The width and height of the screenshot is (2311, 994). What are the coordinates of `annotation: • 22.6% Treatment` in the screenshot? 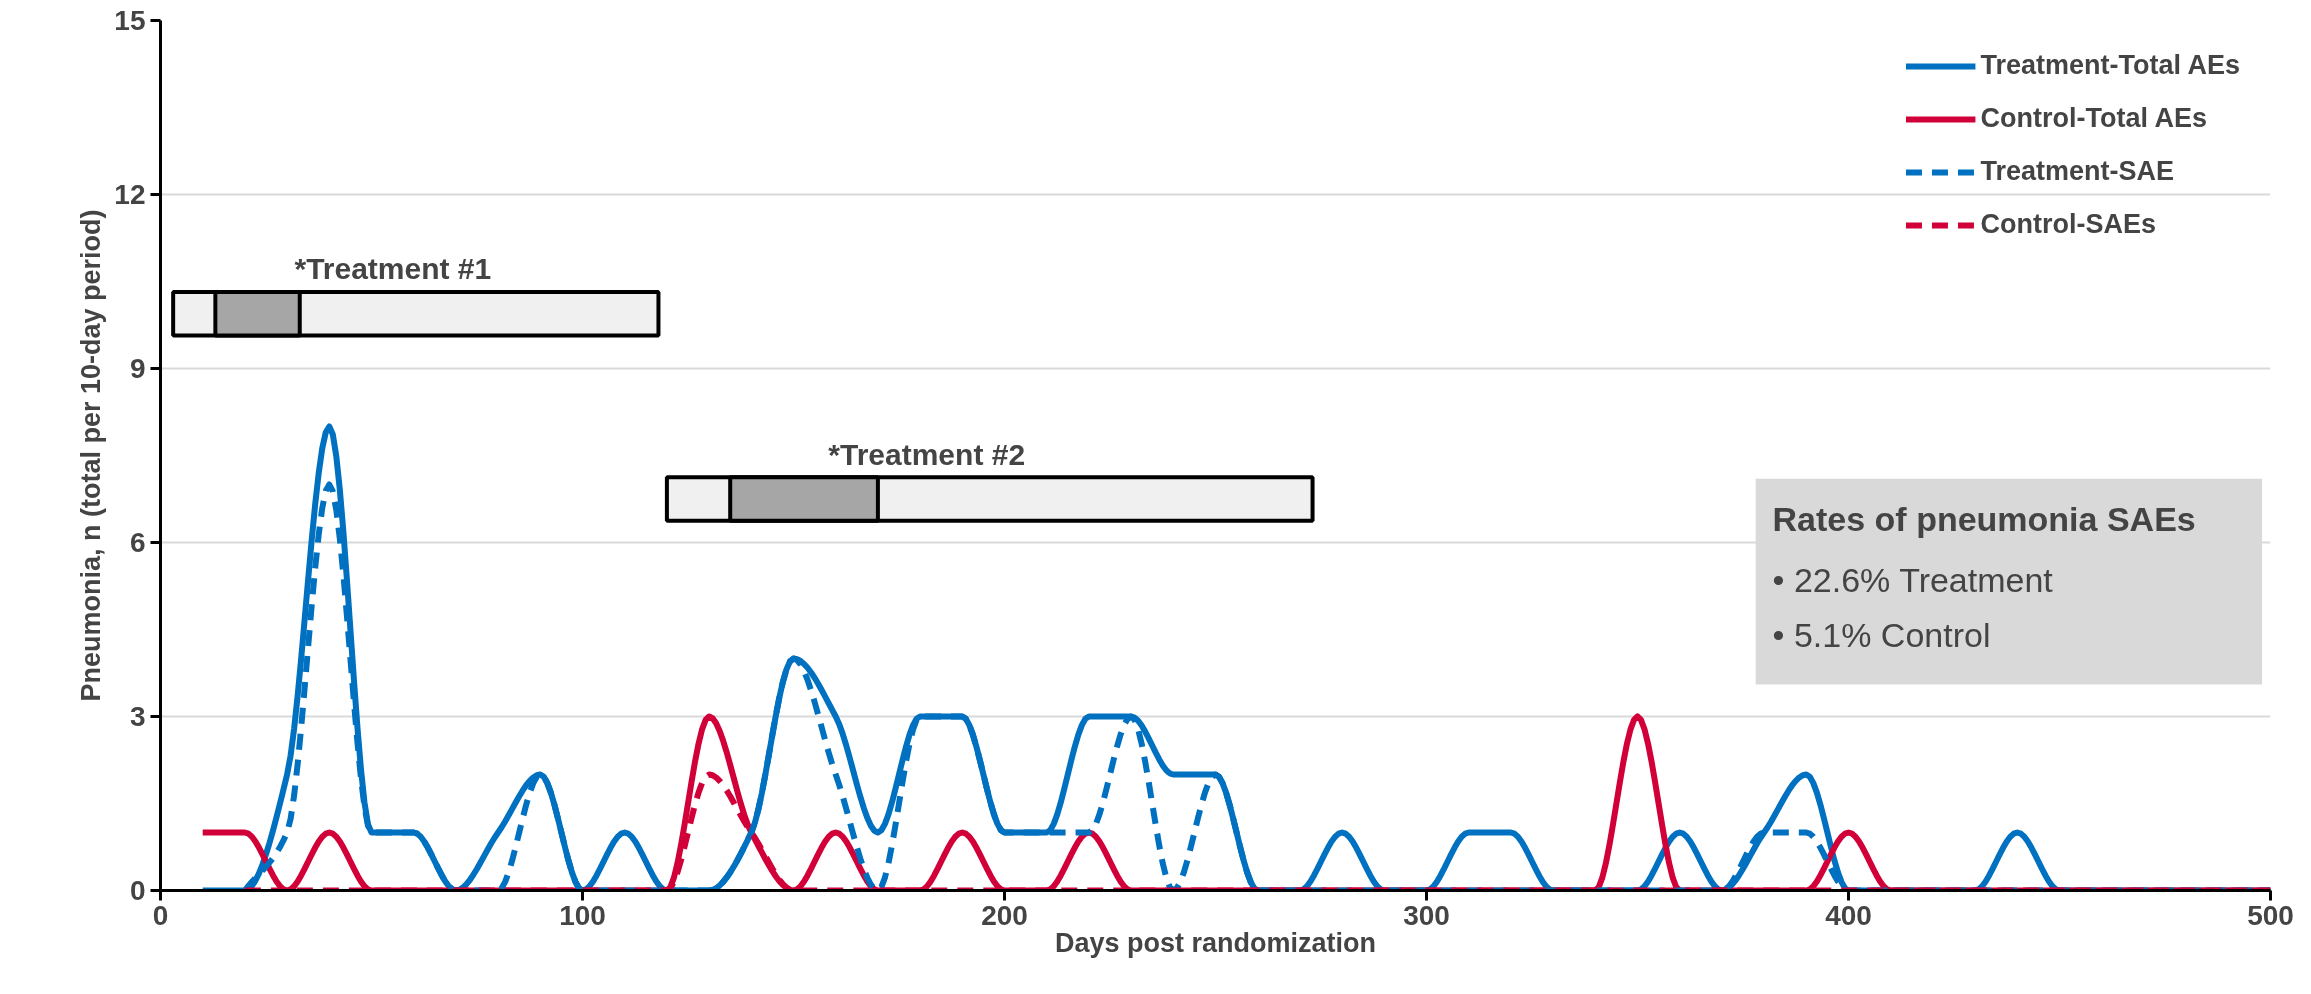 It's located at (1913, 580).